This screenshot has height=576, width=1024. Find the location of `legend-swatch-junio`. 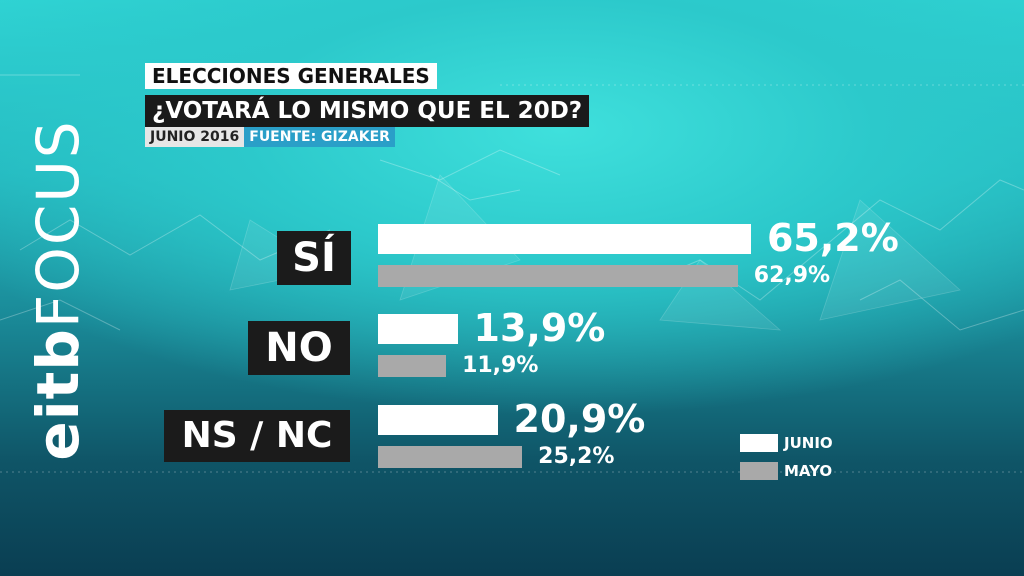

legend-swatch-junio is located at coordinates (759, 443).